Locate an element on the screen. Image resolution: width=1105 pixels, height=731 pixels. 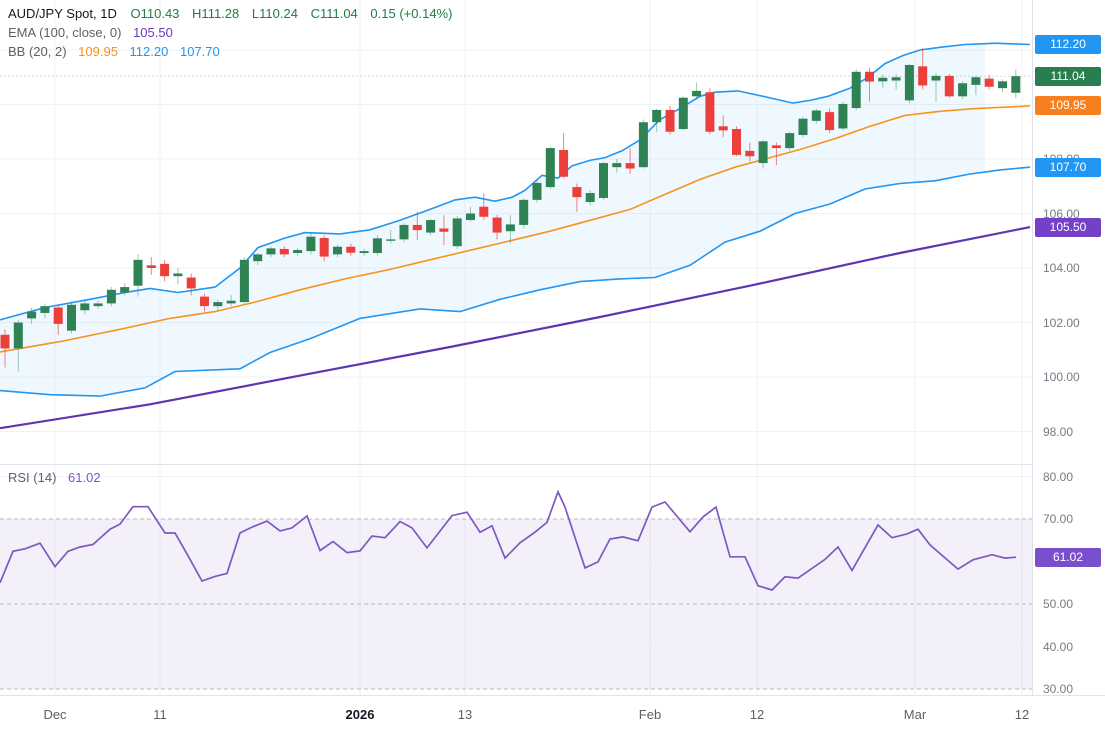
time-tick-label: Feb is located at coordinates (650, 714).